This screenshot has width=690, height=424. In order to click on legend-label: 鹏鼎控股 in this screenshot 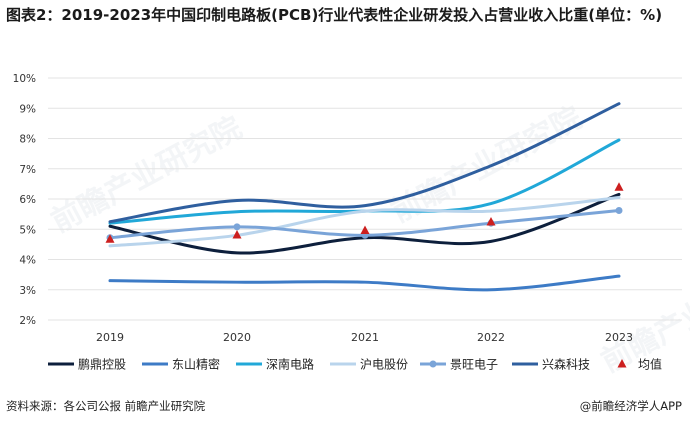, I will do `click(102, 365)`.